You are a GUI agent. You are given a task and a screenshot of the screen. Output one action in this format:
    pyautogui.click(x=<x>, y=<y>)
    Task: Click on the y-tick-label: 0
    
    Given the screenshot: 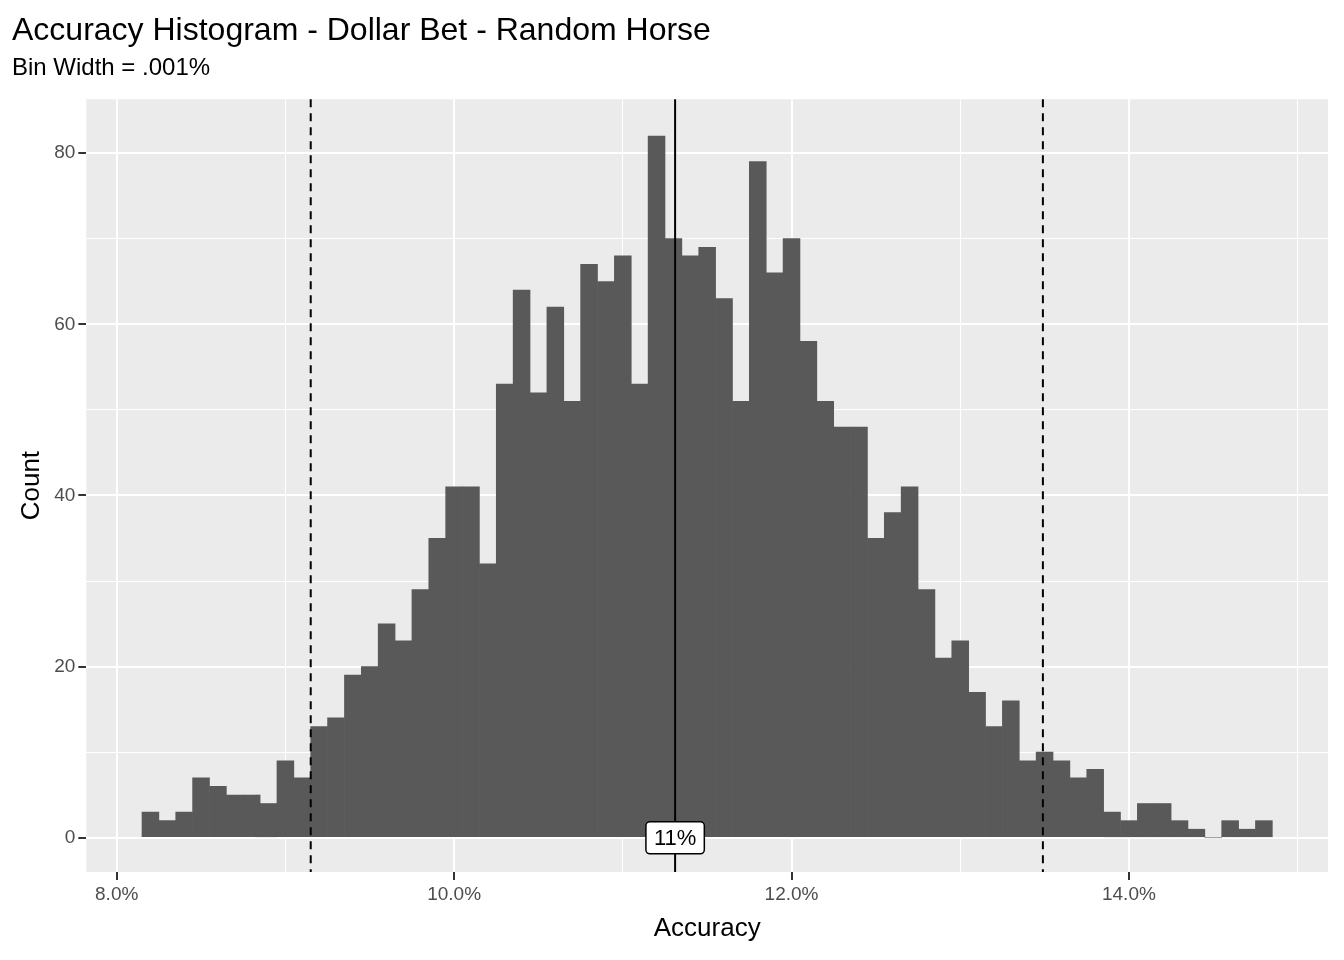 What is the action you would take?
    pyautogui.click(x=70, y=836)
    